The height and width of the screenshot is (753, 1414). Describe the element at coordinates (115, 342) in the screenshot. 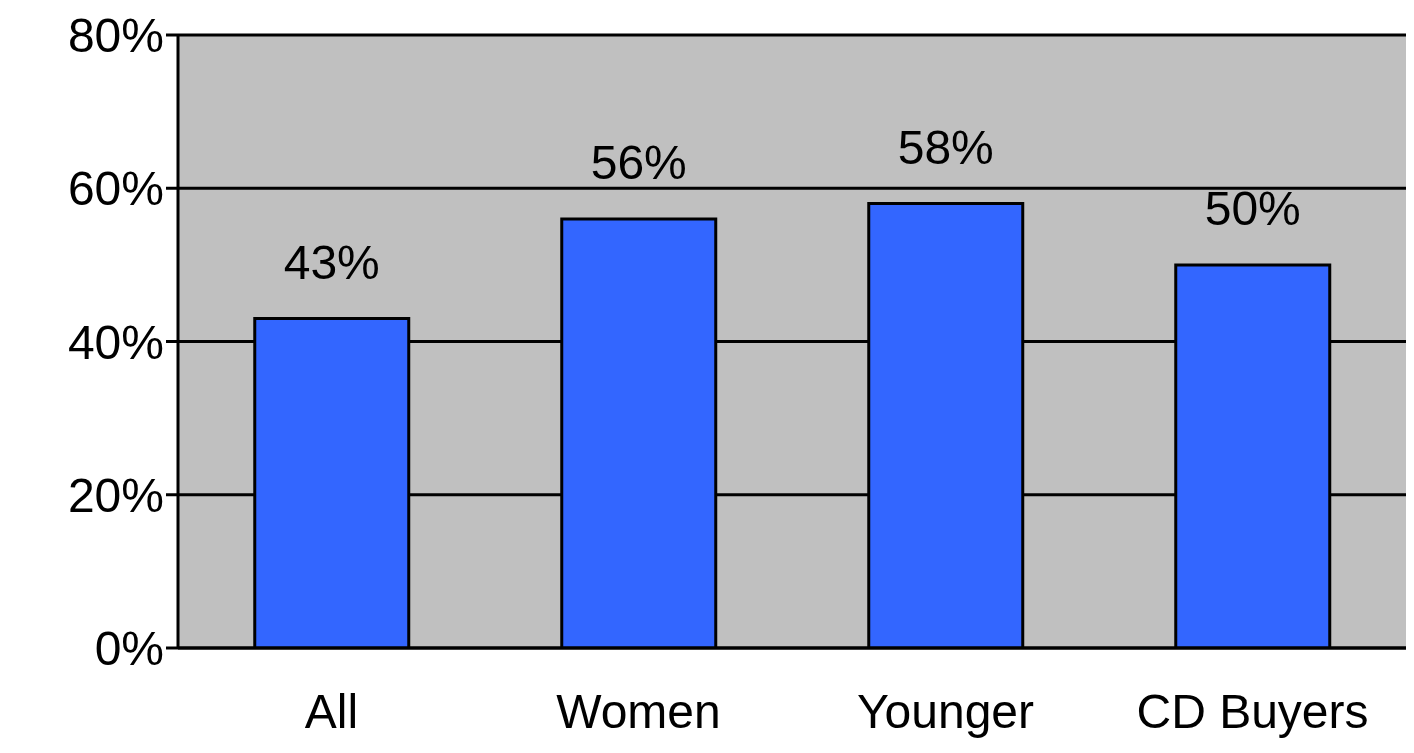

I see `y-tick-label: 40%` at that location.